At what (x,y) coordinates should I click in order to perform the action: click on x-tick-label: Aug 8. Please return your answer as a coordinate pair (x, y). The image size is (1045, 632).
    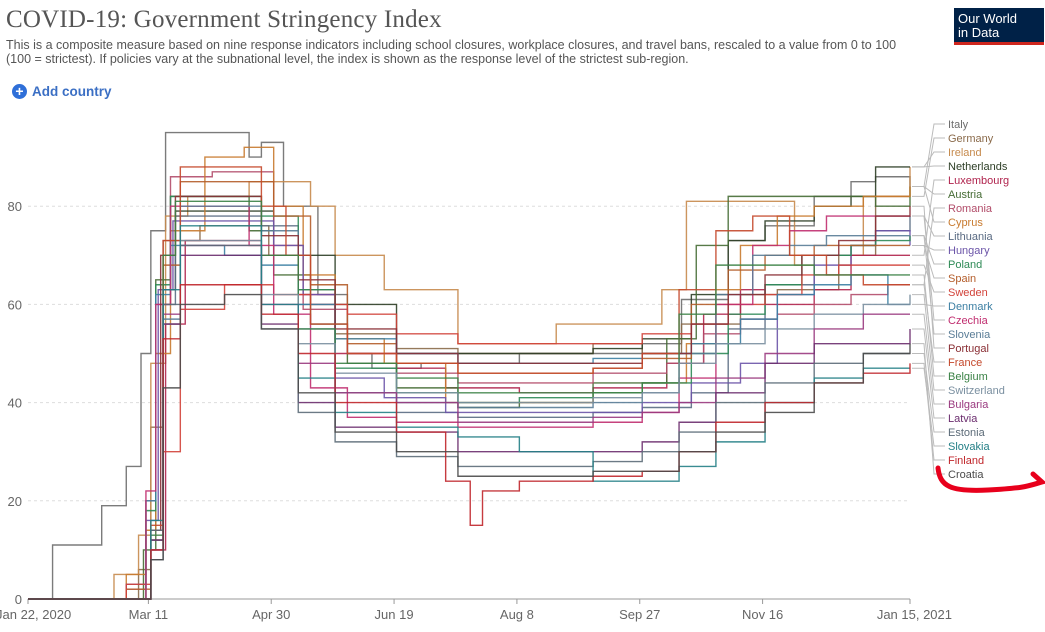
    Looking at the image, I should click on (517, 614).